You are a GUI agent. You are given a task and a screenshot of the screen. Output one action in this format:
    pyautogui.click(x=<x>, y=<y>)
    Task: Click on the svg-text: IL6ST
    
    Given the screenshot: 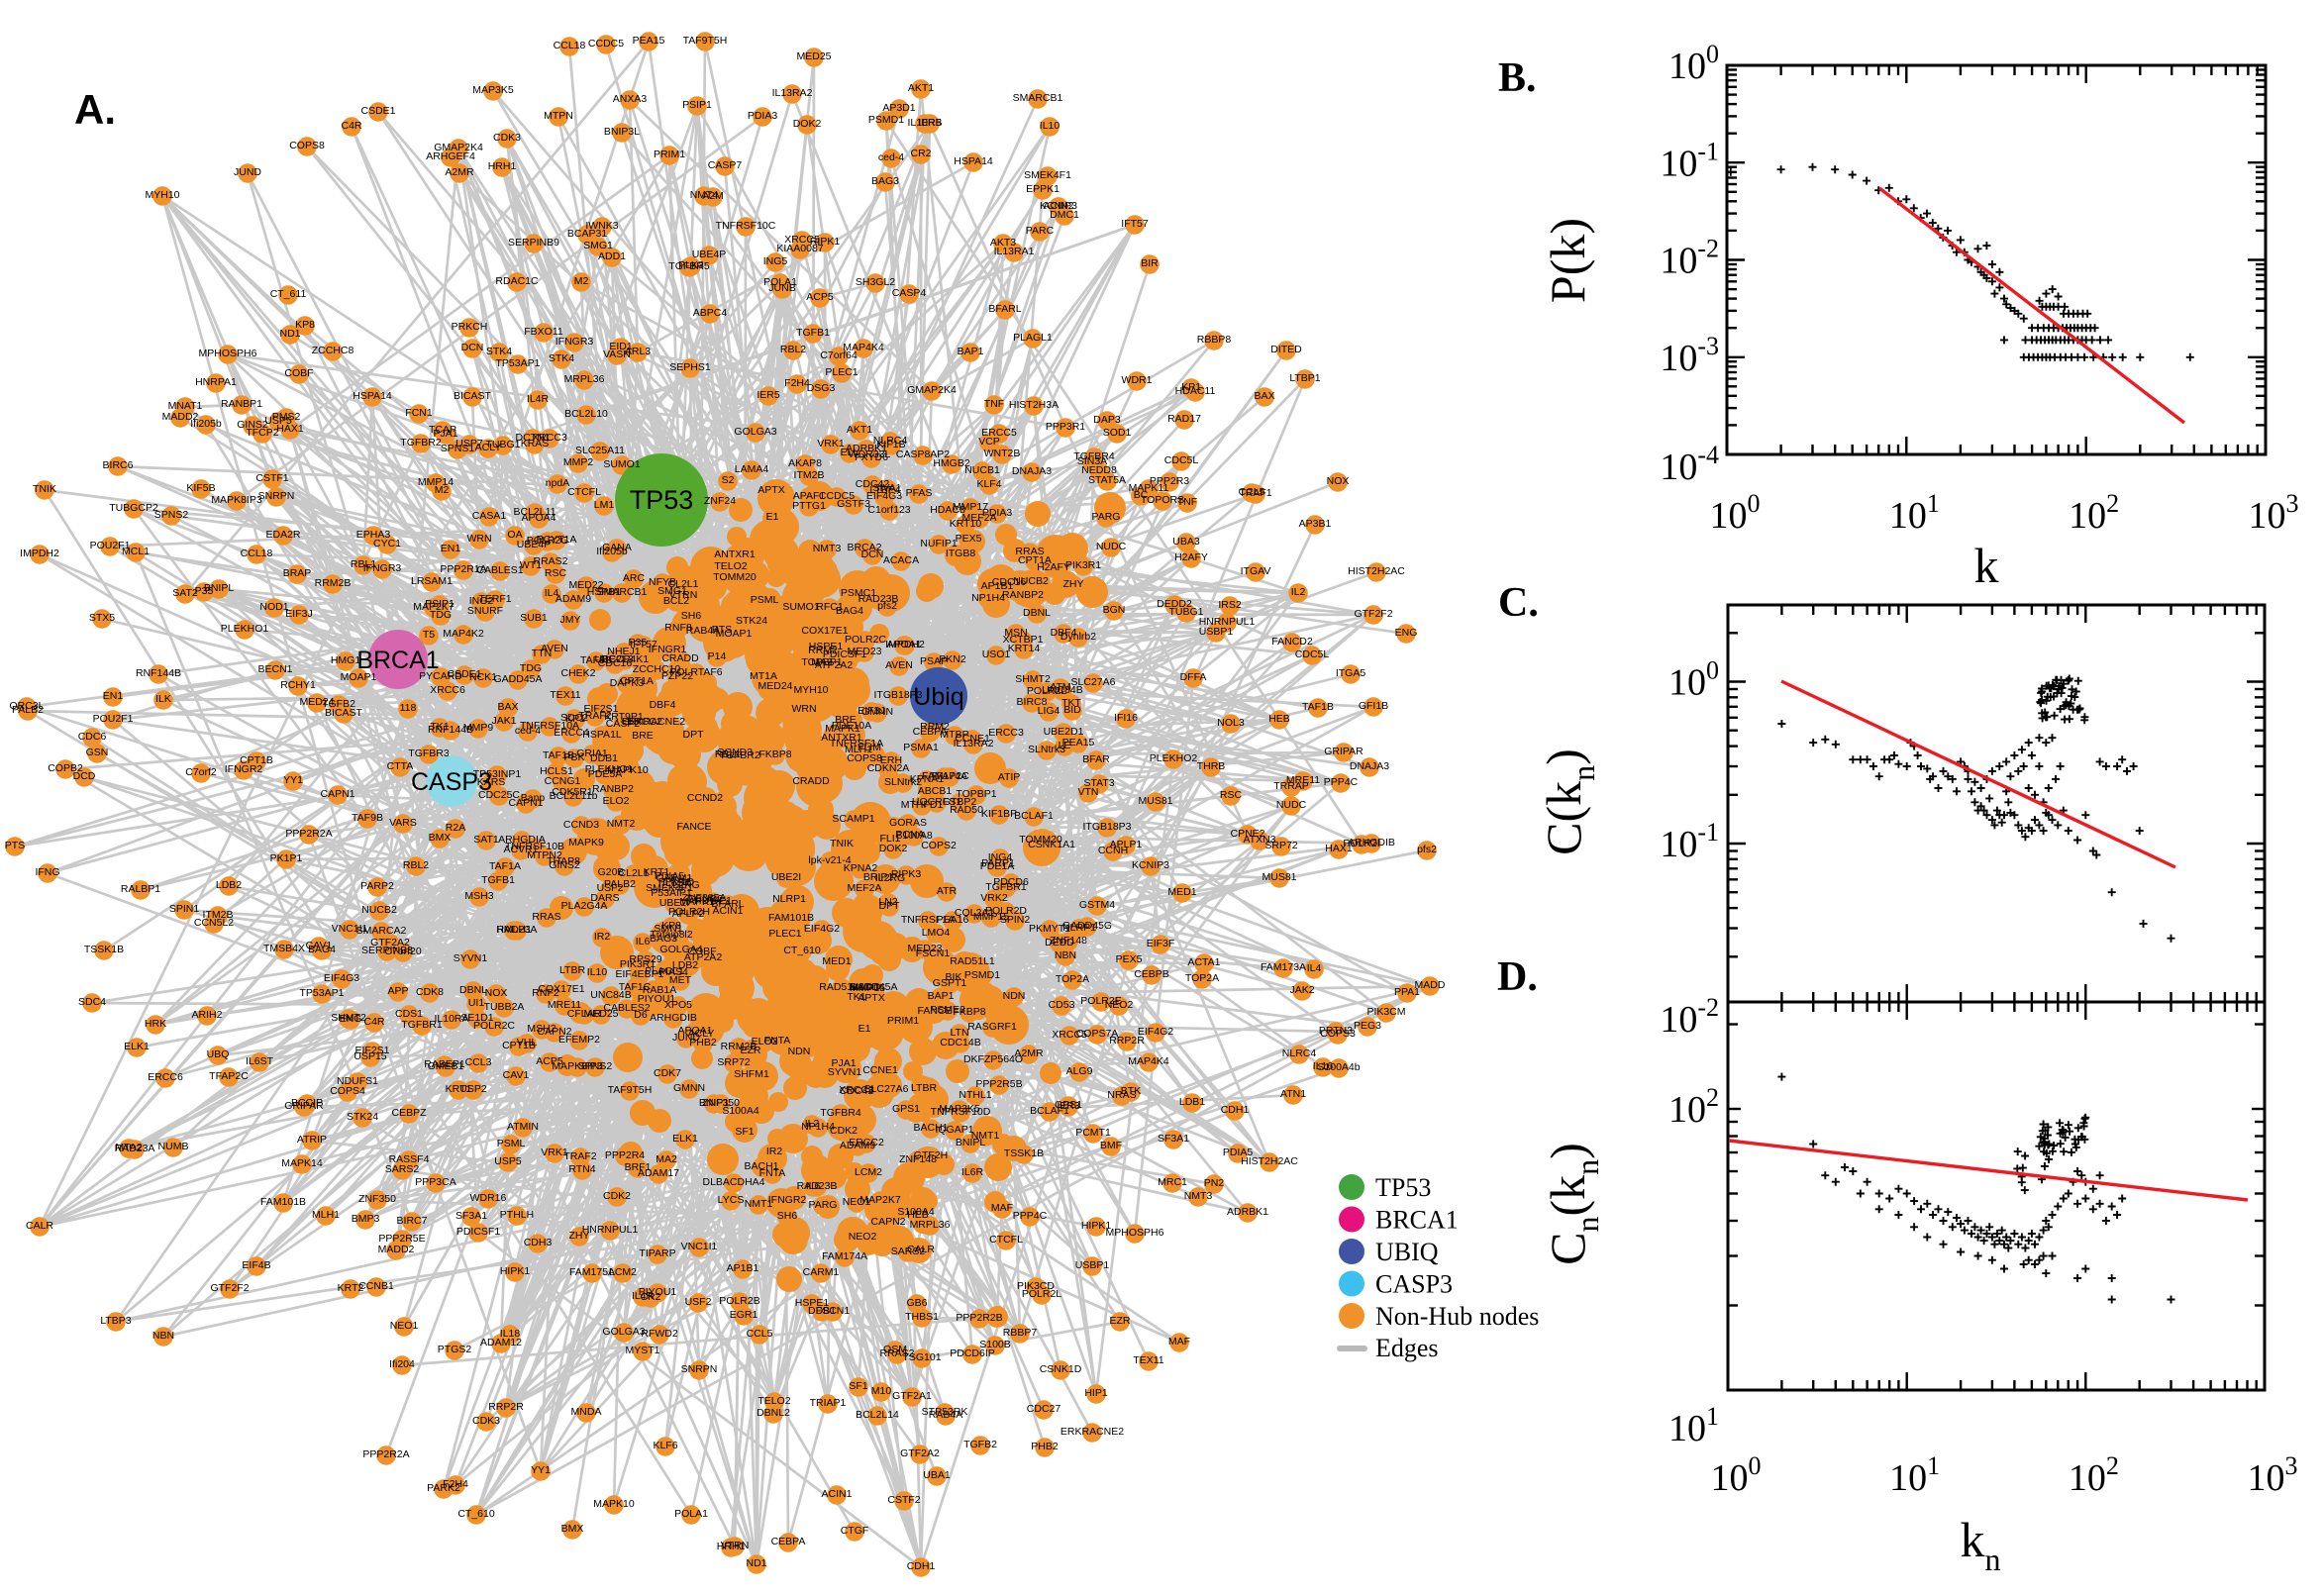 What is the action you would take?
    pyautogui.click(x=260, y=1061)
    